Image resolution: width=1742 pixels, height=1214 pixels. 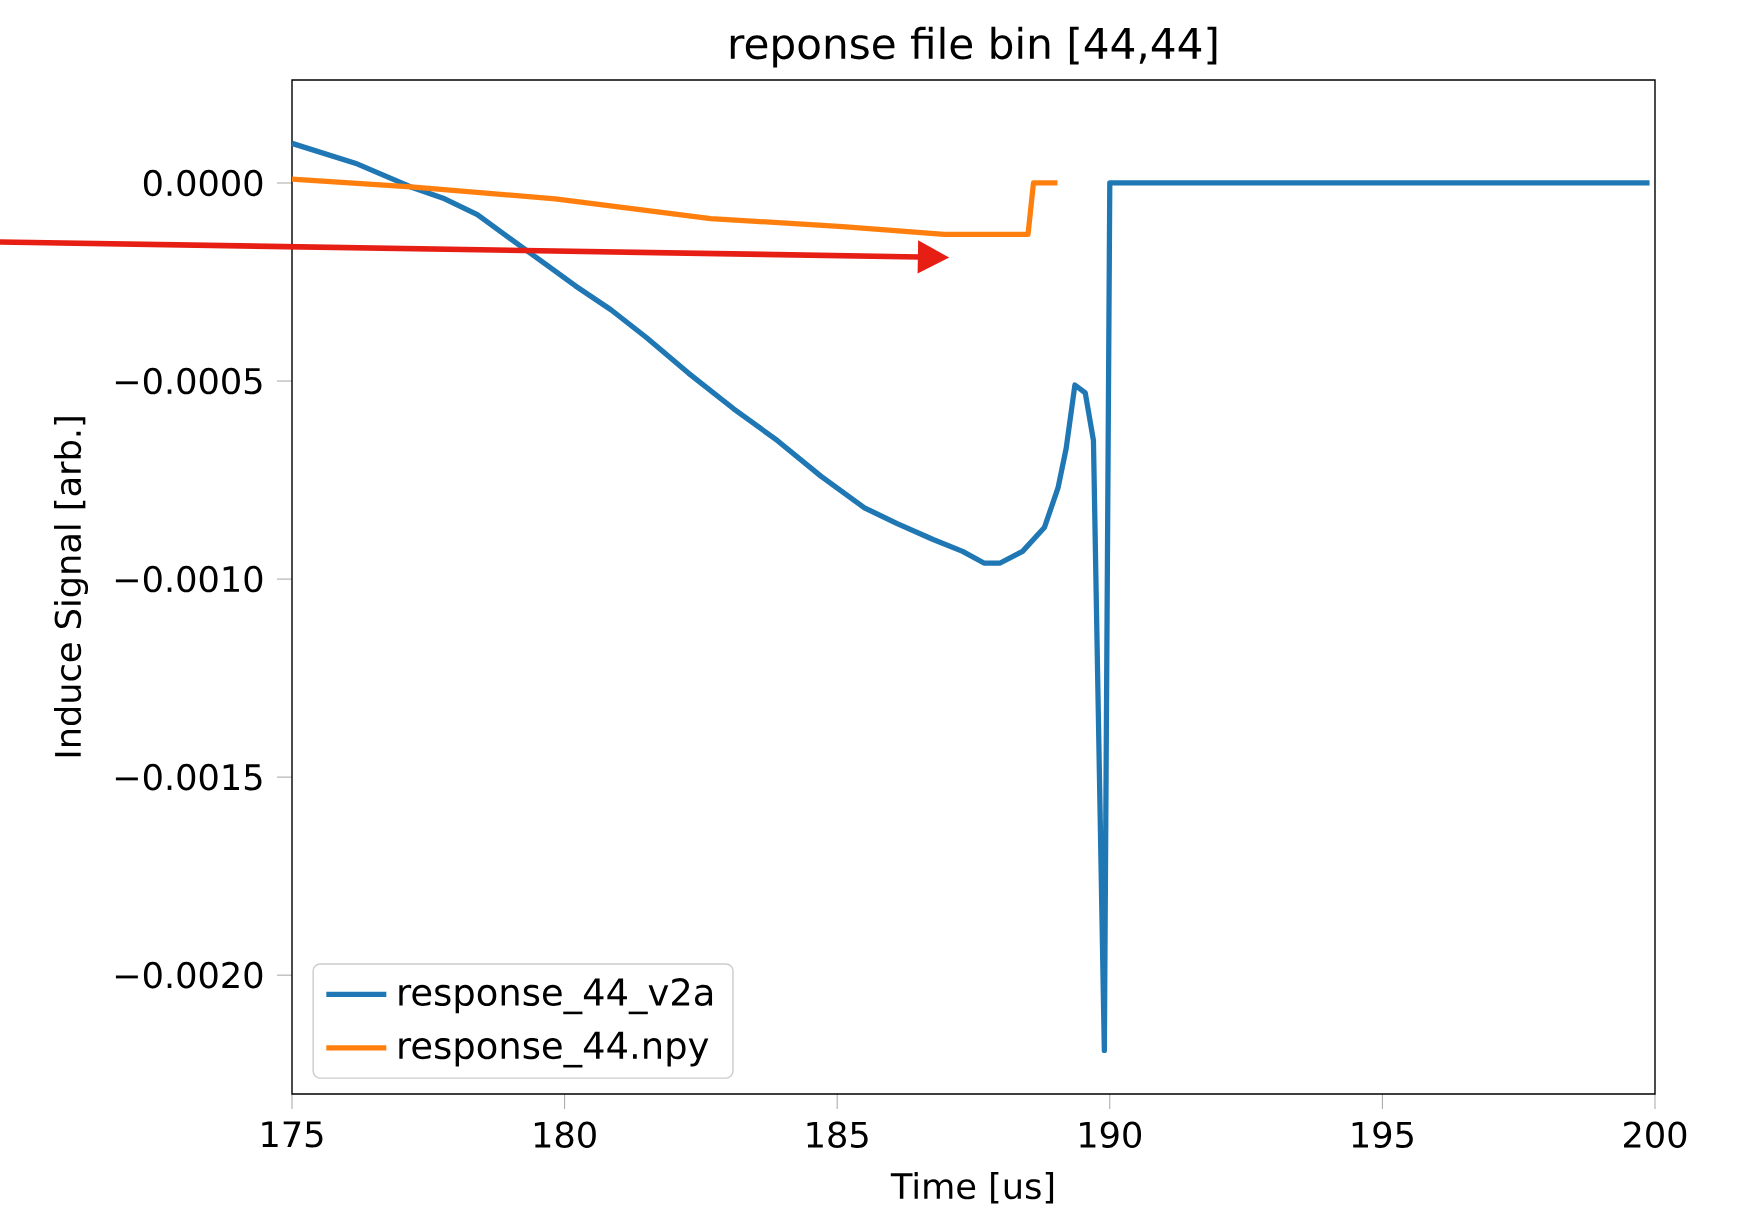 I want to click on y-tick-label: −0.0005, so click(x=188, y=381).